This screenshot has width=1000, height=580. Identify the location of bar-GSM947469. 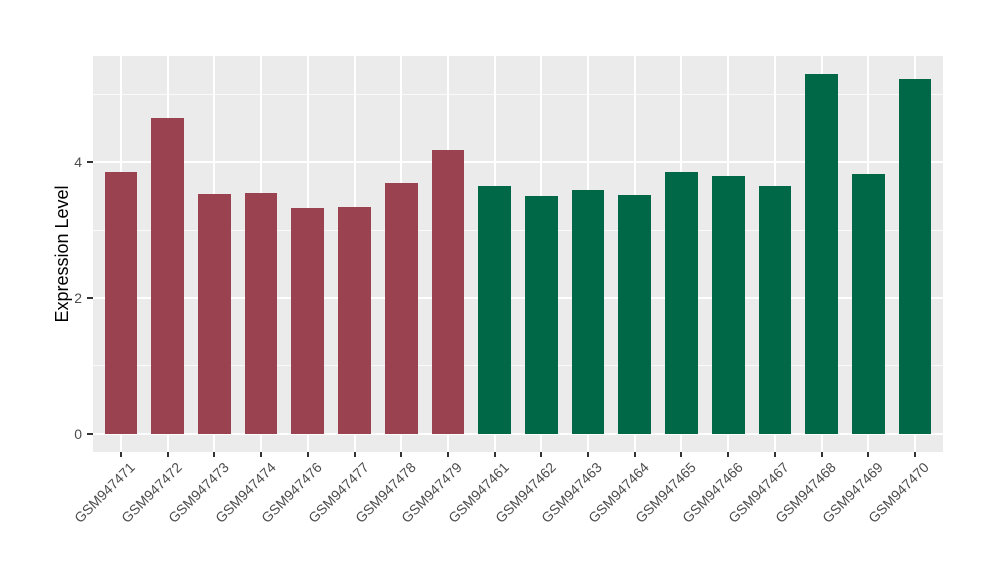
(868, 303).